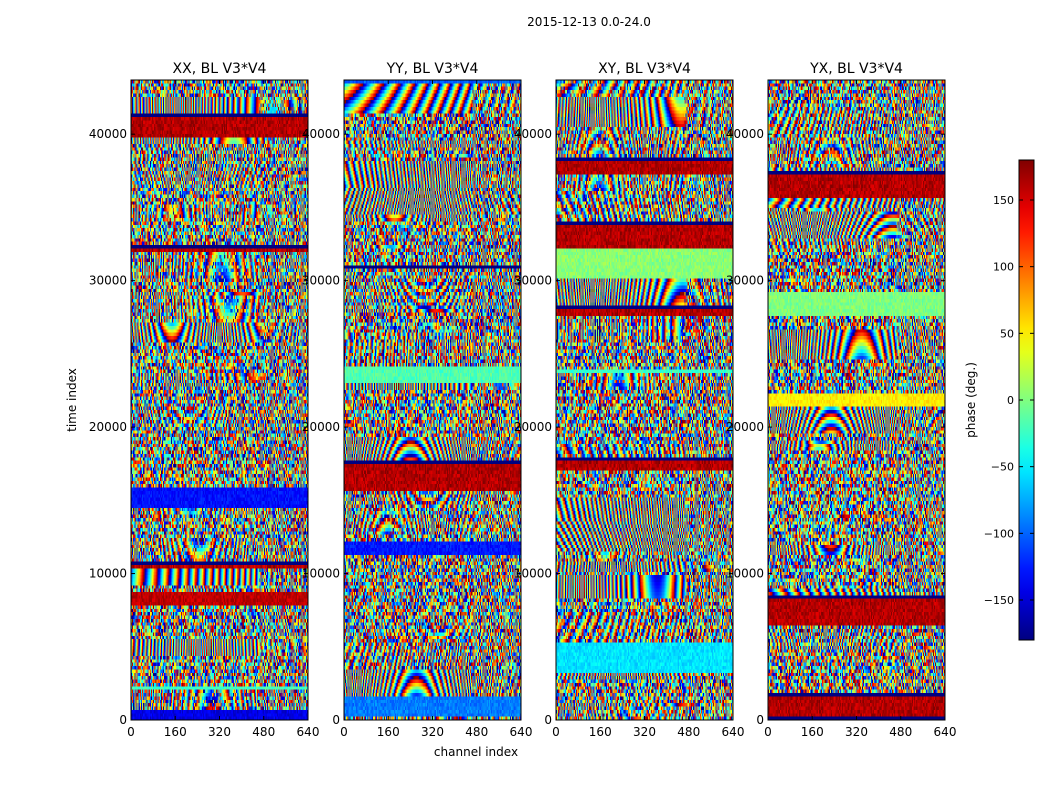 The width and height of the screenshot is (1050, 800). I want to click on y-axis-label: time index, so click(72, 400).